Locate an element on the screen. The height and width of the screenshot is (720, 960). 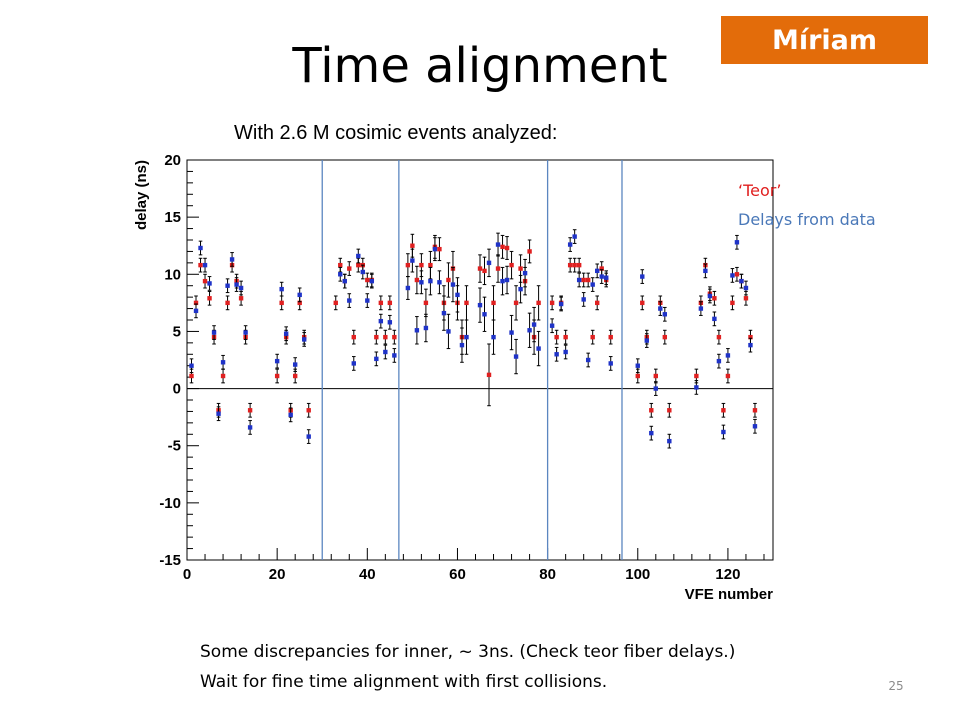
page-number: 25 is located at coordinates (896, 686).